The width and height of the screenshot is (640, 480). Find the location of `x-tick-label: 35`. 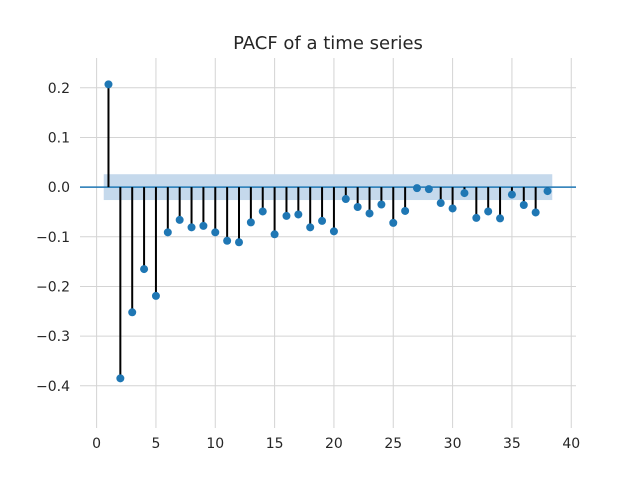

x-tick-label: 35 is located at coordinates (512, 444).